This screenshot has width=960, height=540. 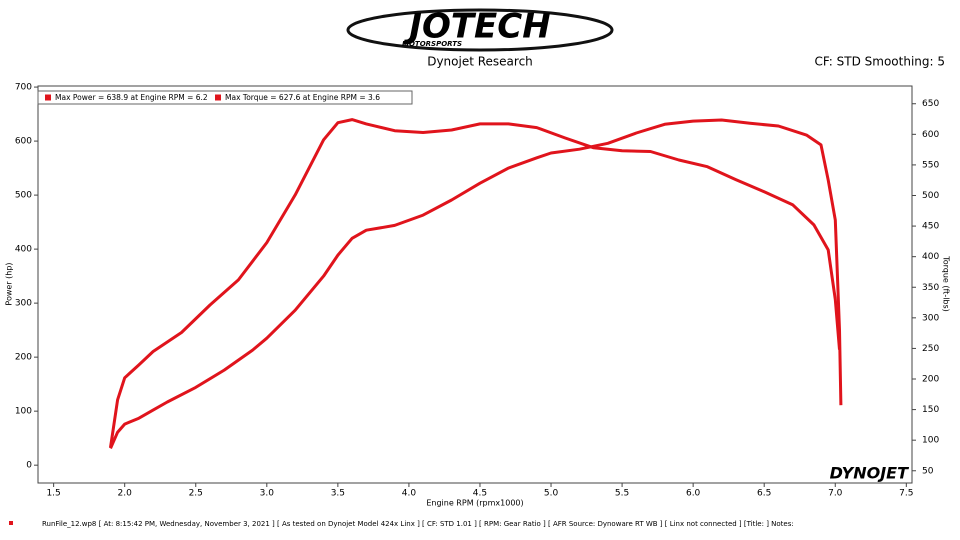 I want to click on brand: DYNOJET, so click(x=870, y=473).